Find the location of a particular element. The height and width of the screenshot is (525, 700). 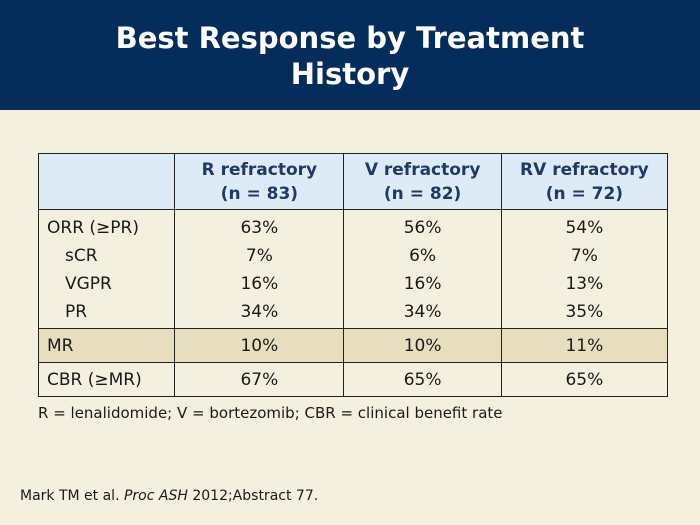

row-label: VGPR is located at coordinates (106, 284).